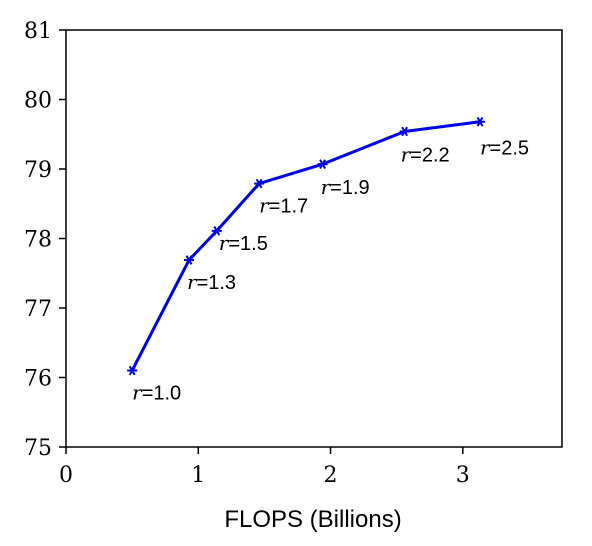 The height and width of the screenshot is (546, 592). Describe the element at coordinates (66, 475) in the screenshot. I see `x-tick-label: 0` at that location.